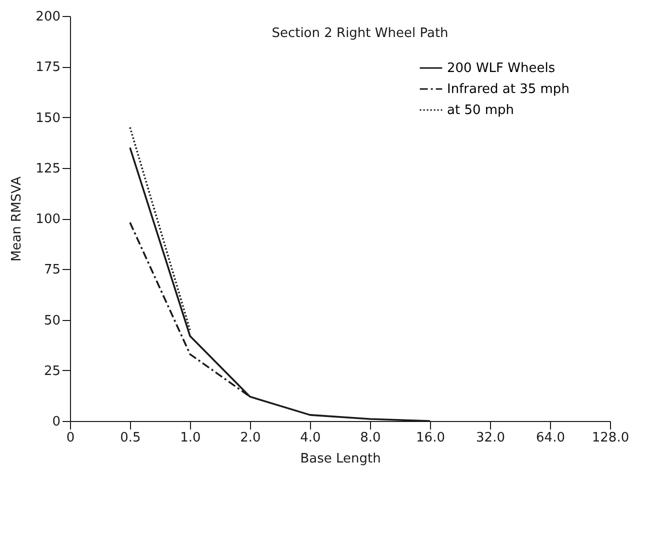  Describe the element at coordinates (17, 219) in the screenshot. I see `y-axis-title: Mean RMSVA` at that location.